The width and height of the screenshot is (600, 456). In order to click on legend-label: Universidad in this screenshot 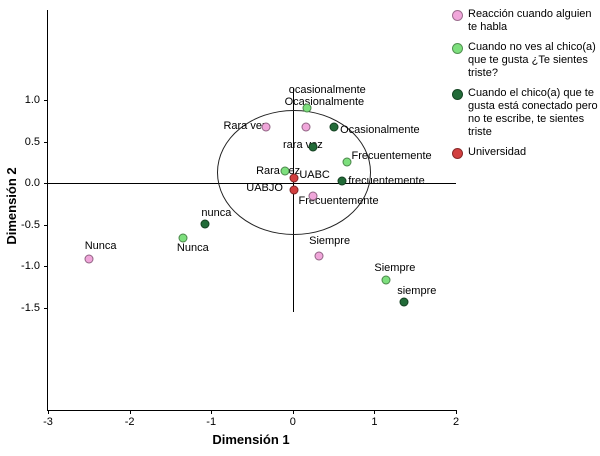, I will do `click(497, 152)`.